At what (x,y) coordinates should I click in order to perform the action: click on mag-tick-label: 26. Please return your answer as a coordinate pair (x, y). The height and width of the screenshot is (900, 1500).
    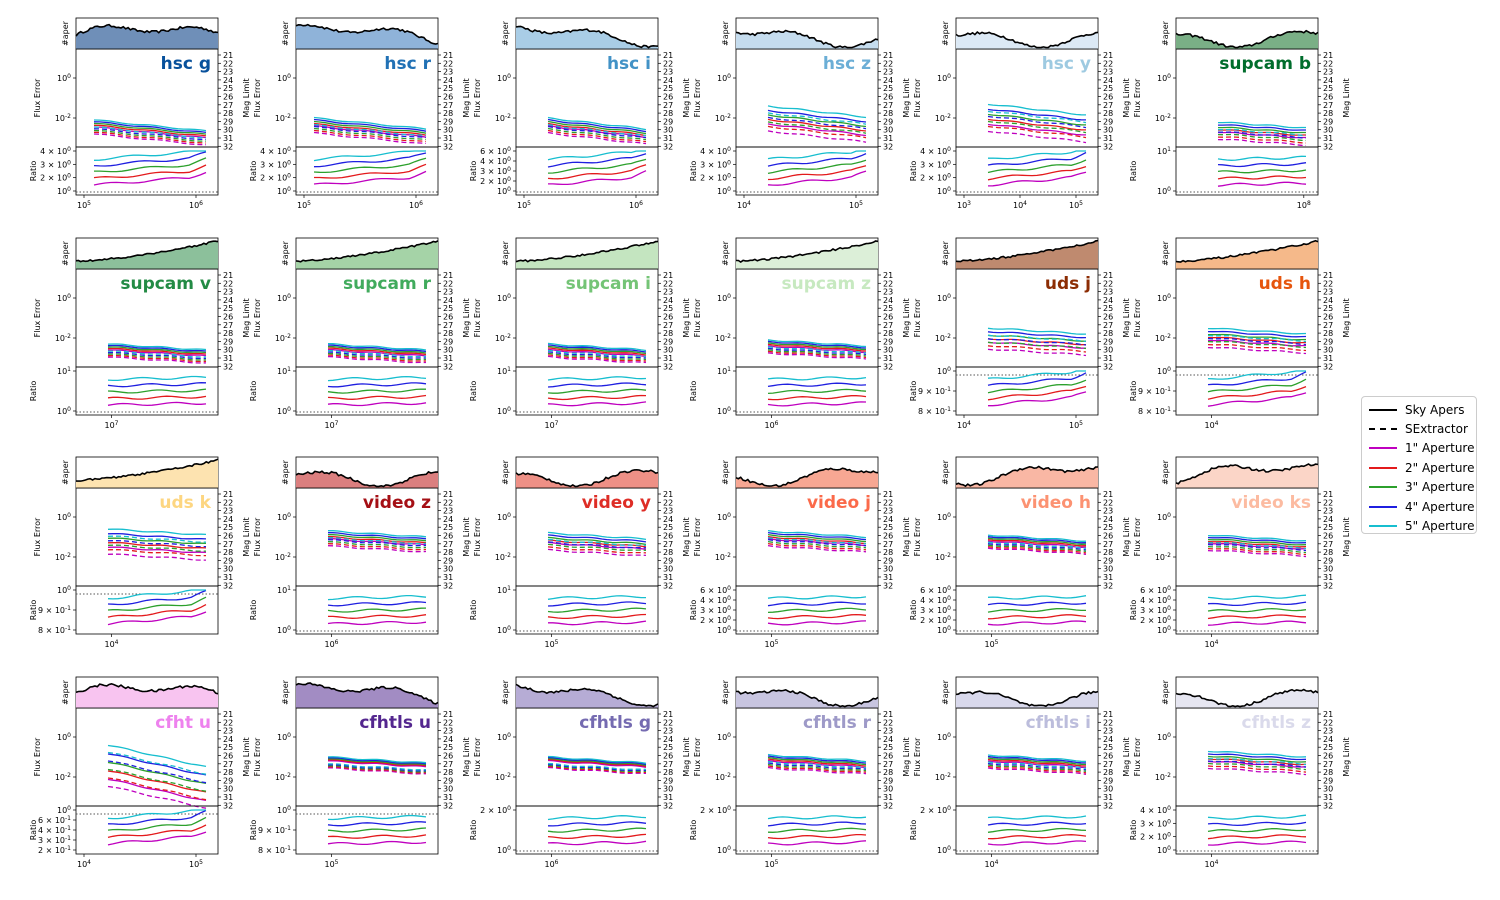
    Looking at the image, I should click on (228, 756).